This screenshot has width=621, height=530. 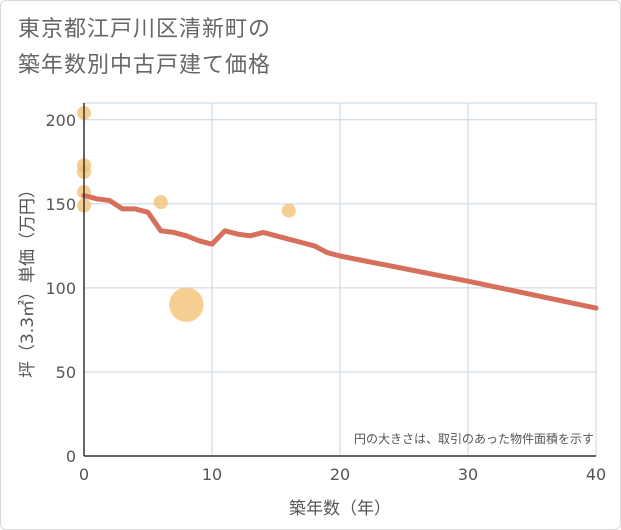 What do you see at coordinates (474, 438) in the screenshot?
I see `chart-note: 円の大きさは、取引のあった物件面積を示す` at bounding box center [474, 438].